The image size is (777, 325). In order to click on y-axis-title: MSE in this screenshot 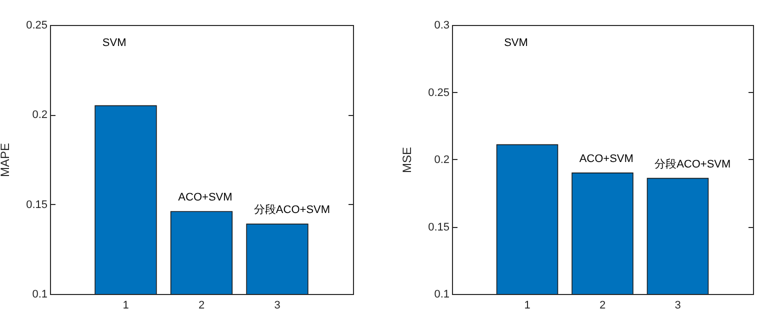, I will do `click(407, 160)`.